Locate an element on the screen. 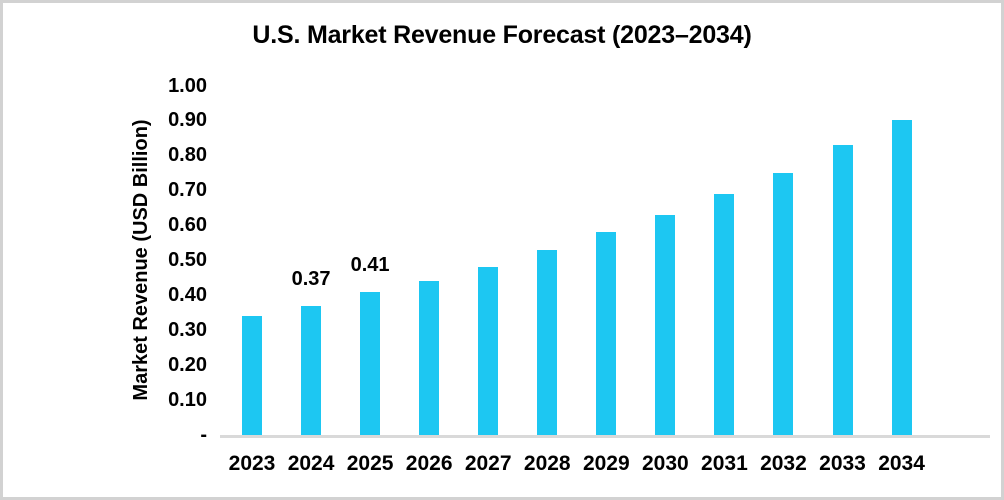 The width and height of the screenshot is (1004, 500). x-tick-label-2027: 2027 is located at coordinates (488, 463).